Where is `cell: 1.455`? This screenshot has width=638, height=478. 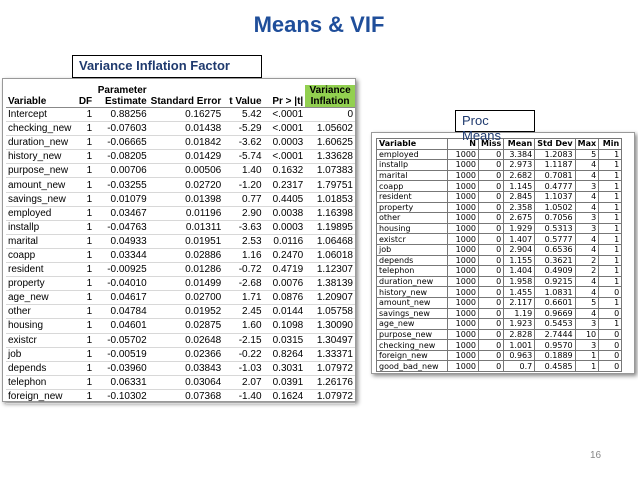 cell: 1.455 is located at coordinates (519, 292).